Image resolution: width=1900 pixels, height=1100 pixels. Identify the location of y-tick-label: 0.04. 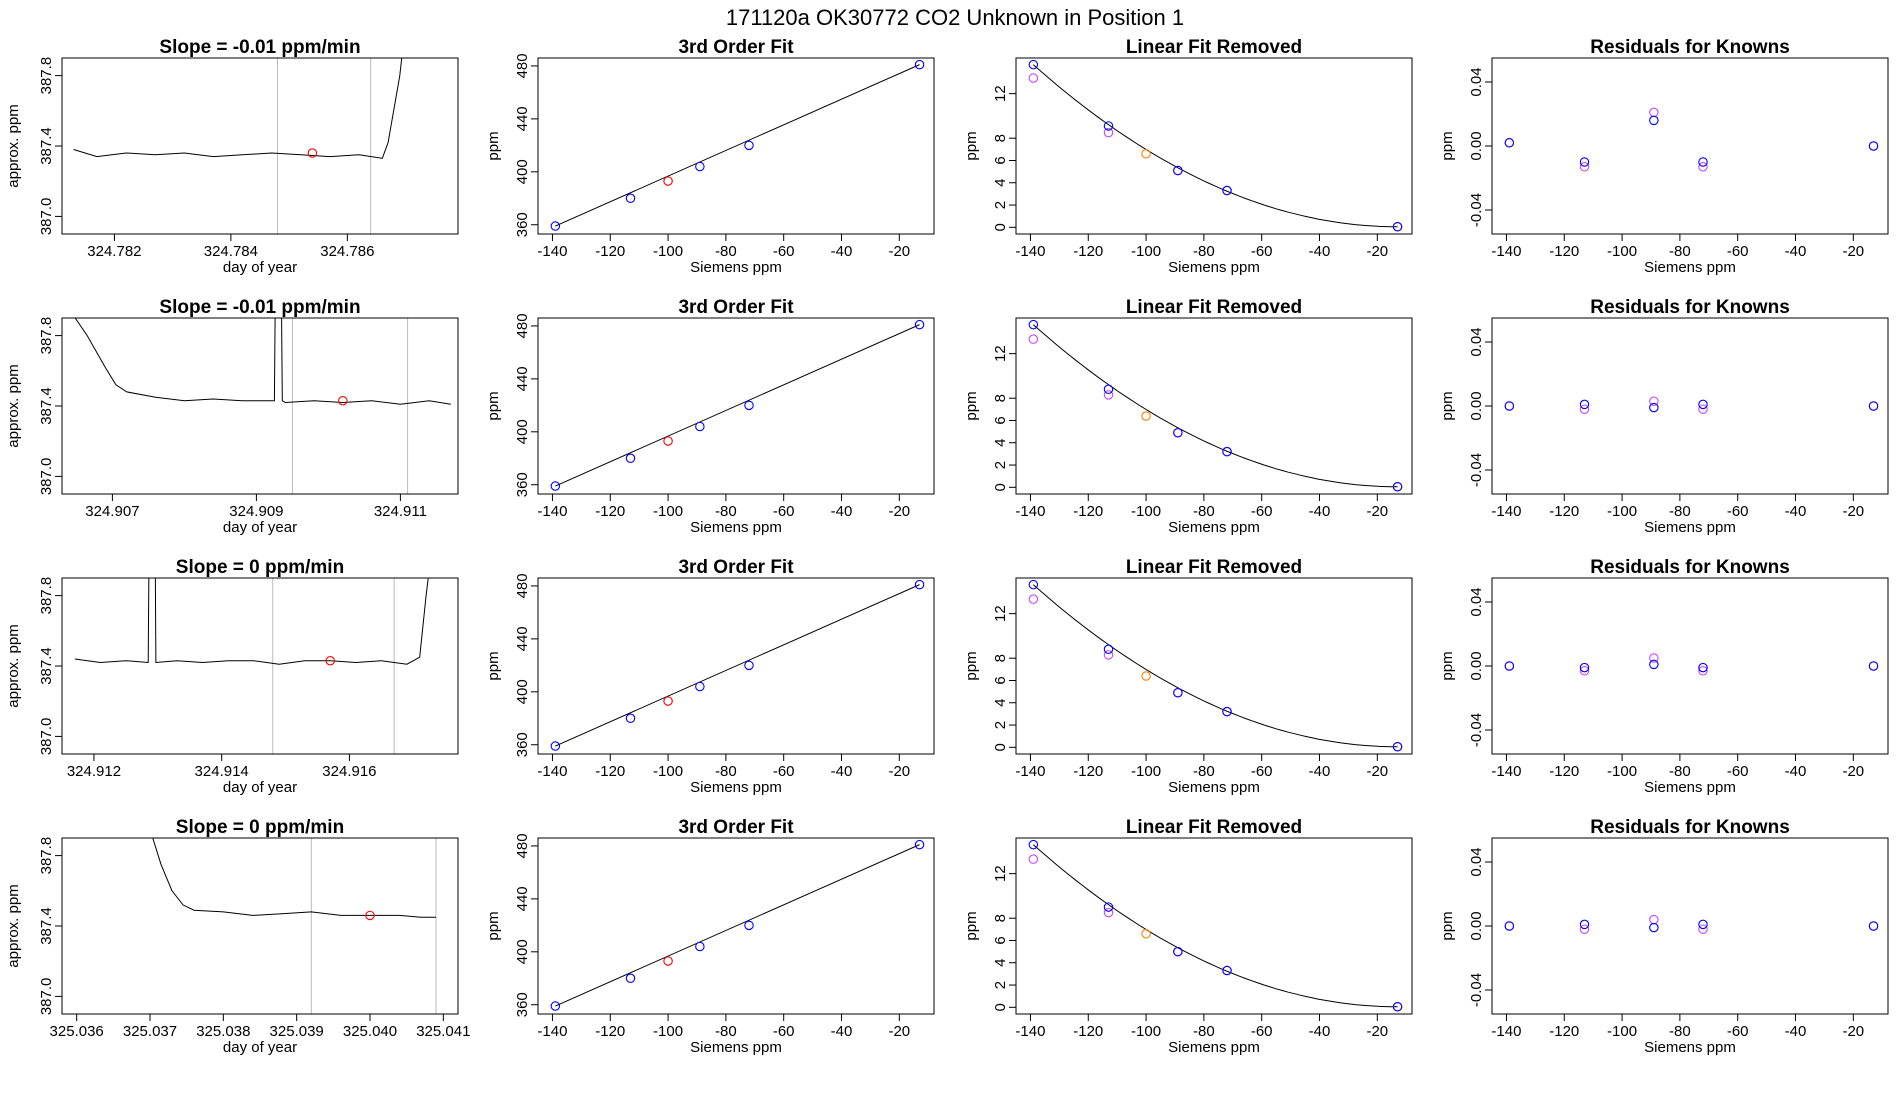
(1476, 601).